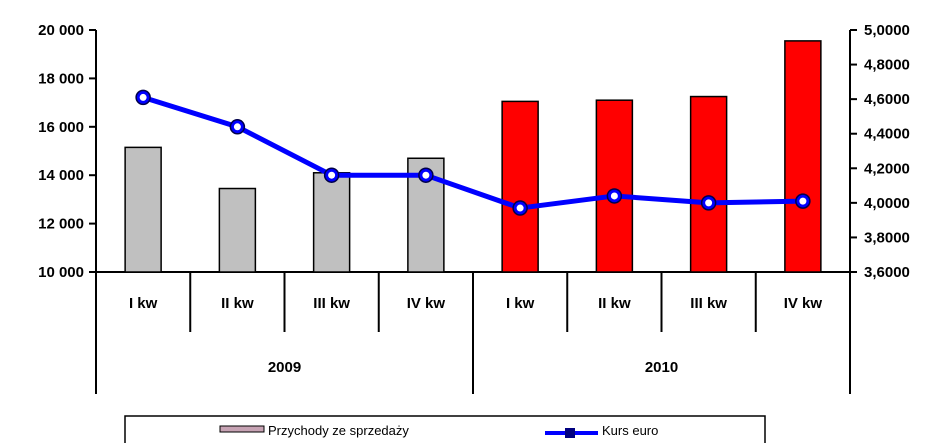 This screenshot has width=943, height=443. Describe the element at coordinates (887, 99) in the screenshot. I see `right-tick-label: 4,6000` at that location.